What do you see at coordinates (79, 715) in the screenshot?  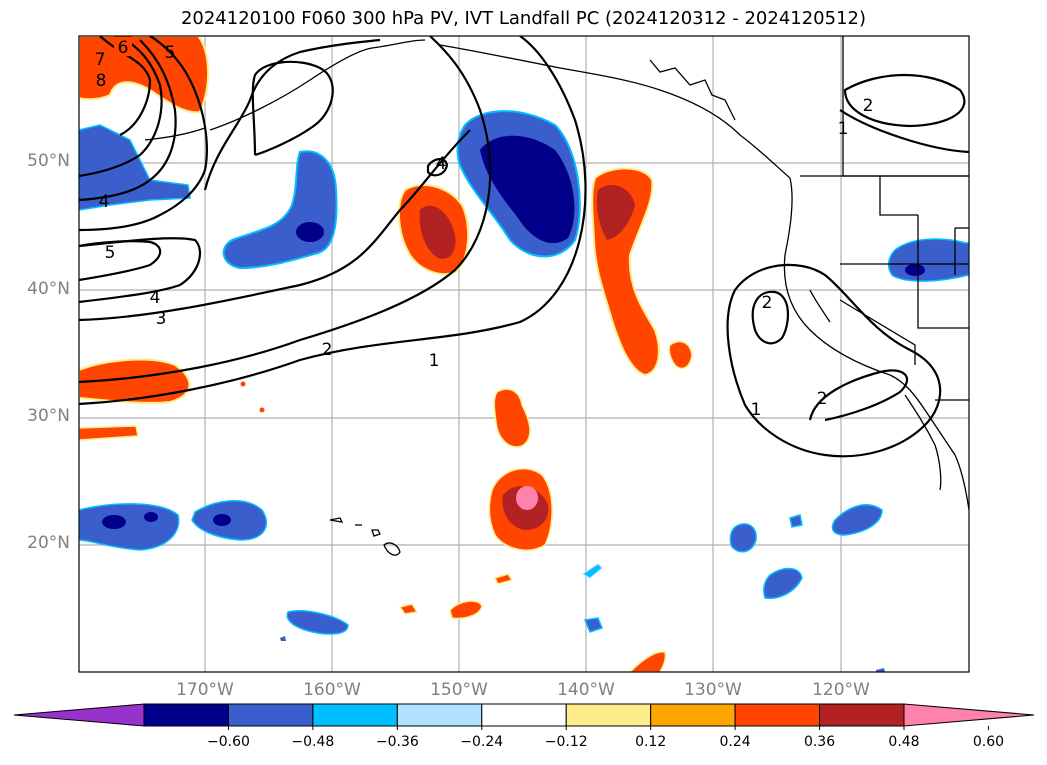 I see `colorbar-extend-low` at bounding box center [79, 715].